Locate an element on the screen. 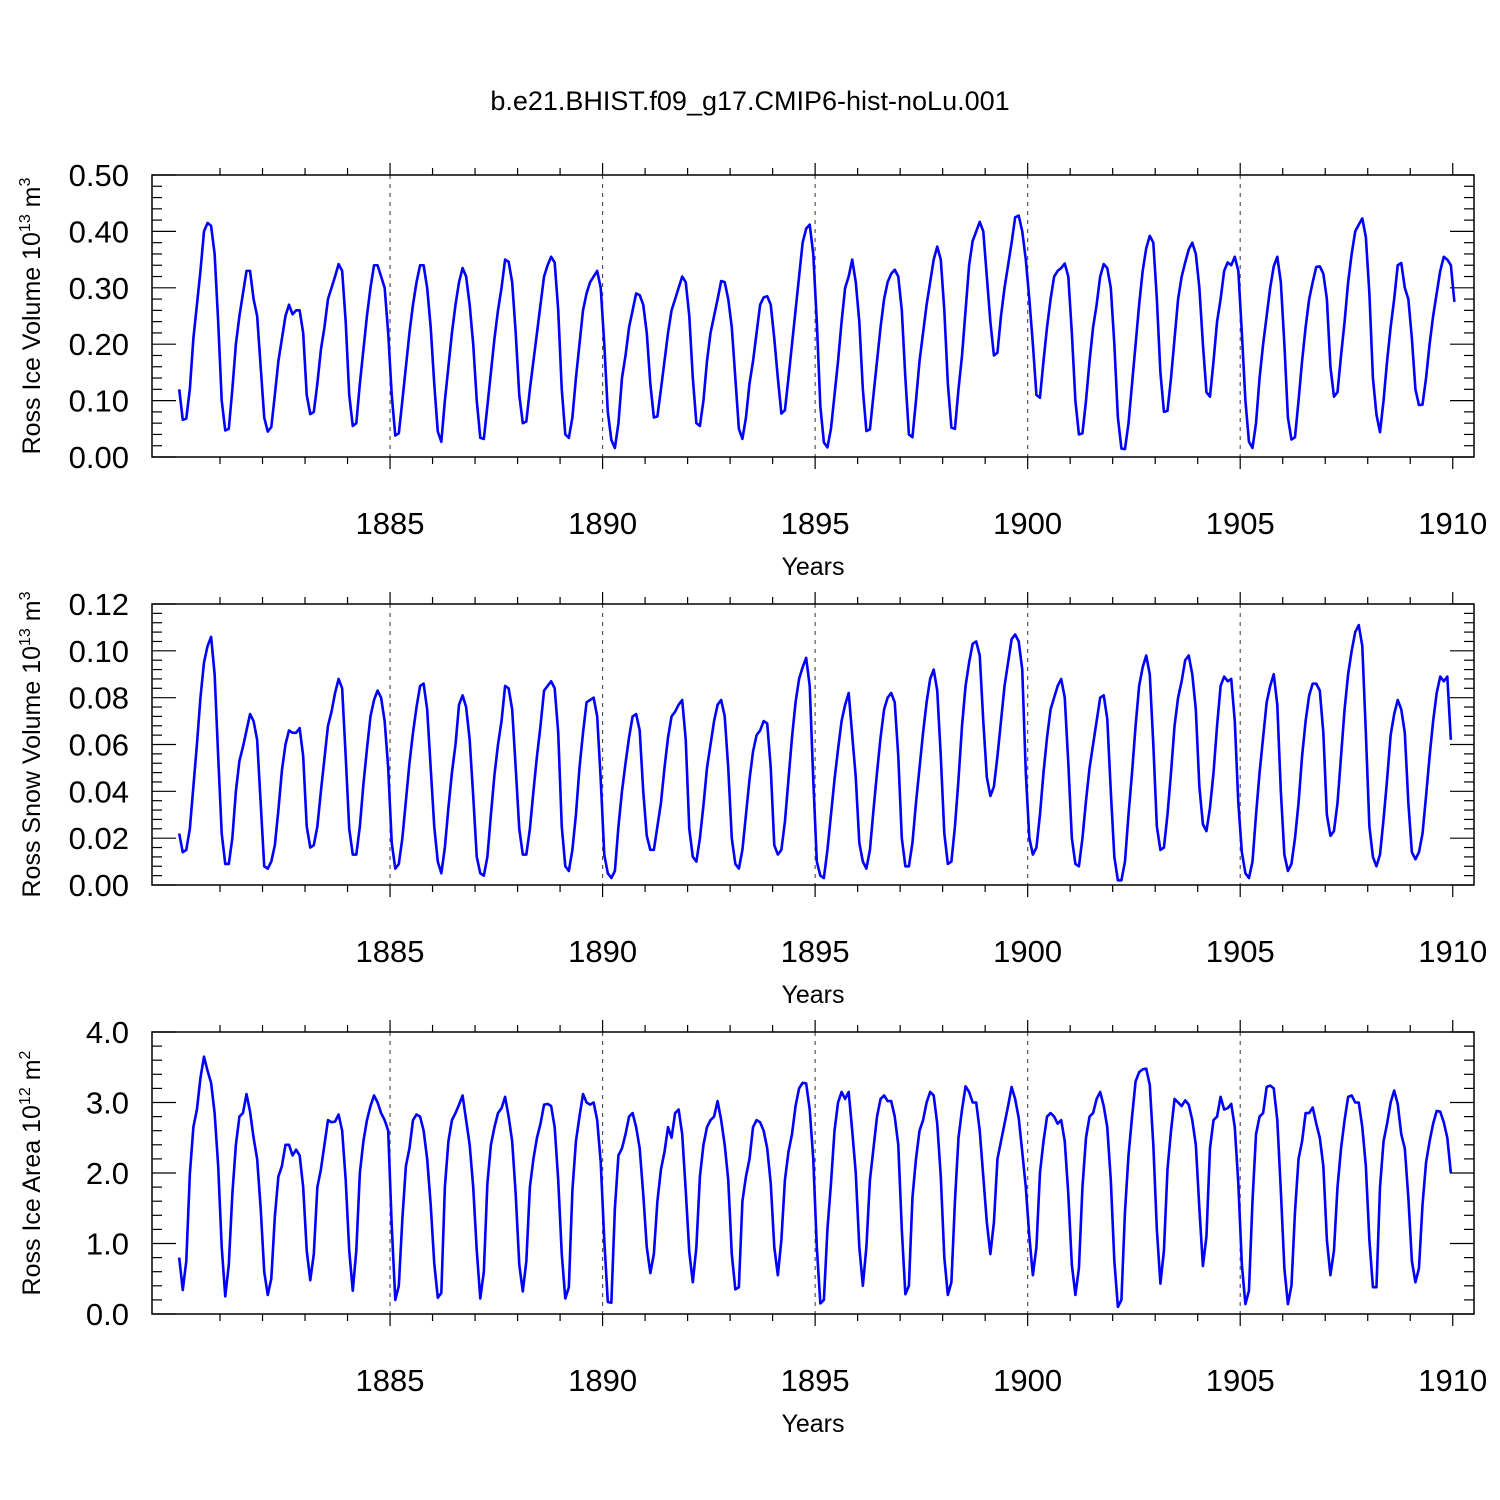 Image resolution: width=1500 pixels, height=1500 pixels. figure-title: b.e21.BHIST.f09_g17.CMIP6-hist-noLu.001 is located at coordinates (749, 101).